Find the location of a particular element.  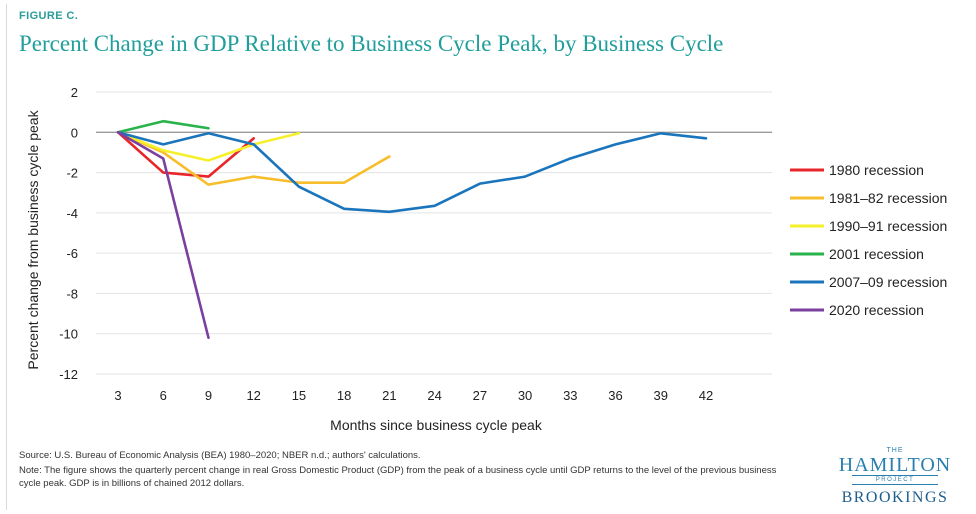

y-axis-label: Percent change from business cycle peak is located at coordinates (33, 239).